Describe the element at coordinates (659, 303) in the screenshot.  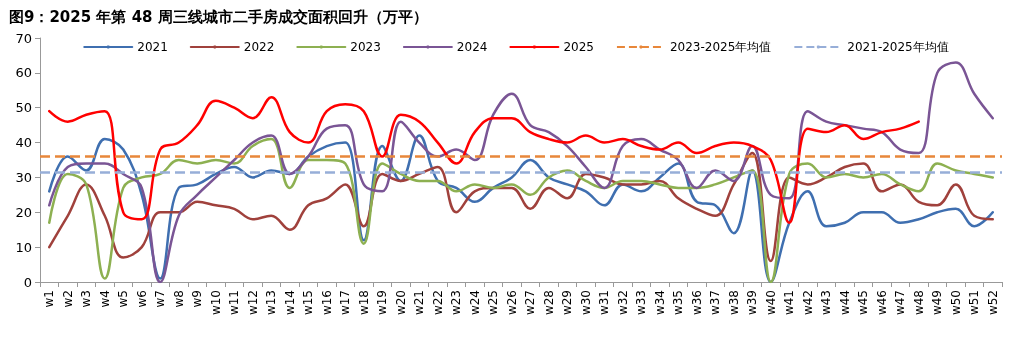
I see `x-tick-label: w34` at that location.